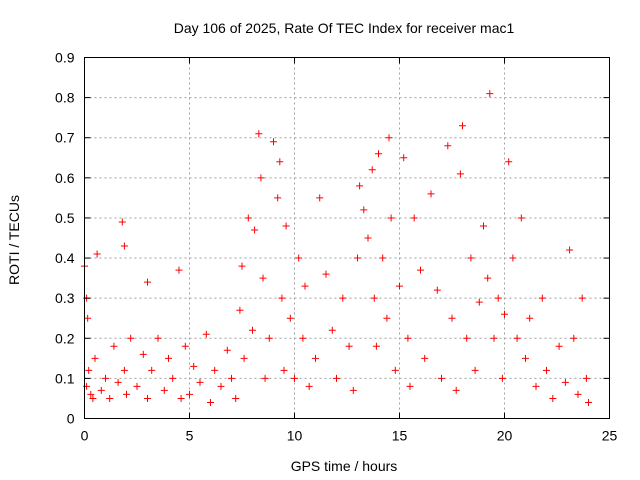 The height and width of the screenshot is (480, 640). What do you see at coordinates (610, 436) in the screenshot?
I see `x-tick-label: 25` at bounding box center [610, 436].